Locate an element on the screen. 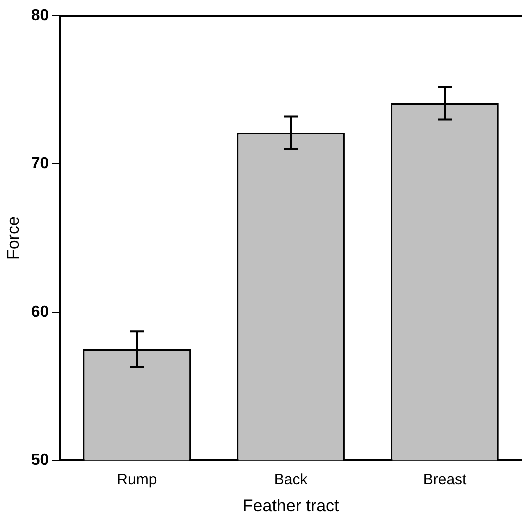  x-tick-label: Rump is located at coordinates (137, 480).